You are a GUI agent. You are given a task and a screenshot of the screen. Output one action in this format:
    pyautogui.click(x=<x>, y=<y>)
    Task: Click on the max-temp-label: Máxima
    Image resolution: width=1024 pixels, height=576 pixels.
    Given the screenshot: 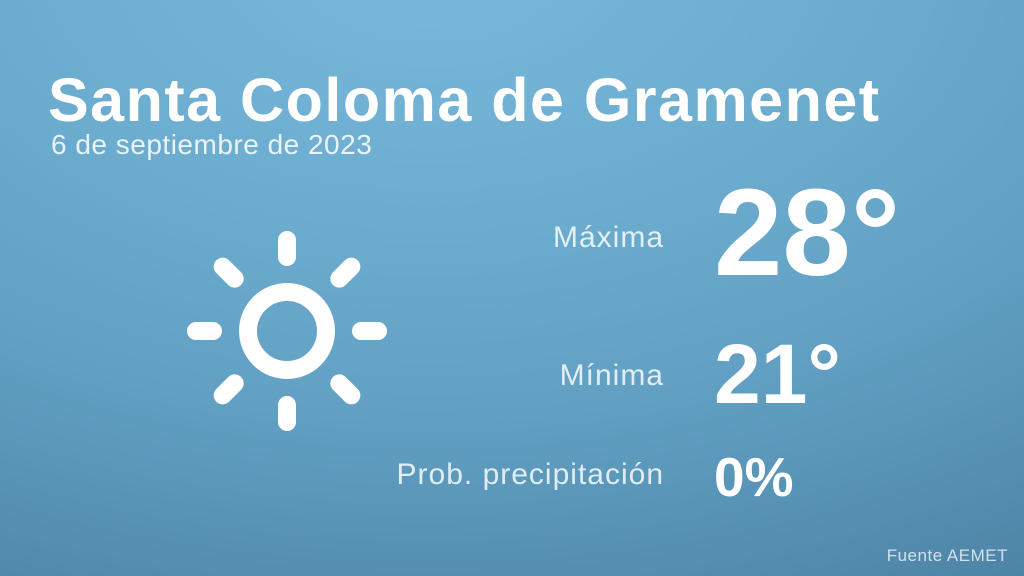 What is the action you would take?
    pyautogui.click(x=608, y=237)
    